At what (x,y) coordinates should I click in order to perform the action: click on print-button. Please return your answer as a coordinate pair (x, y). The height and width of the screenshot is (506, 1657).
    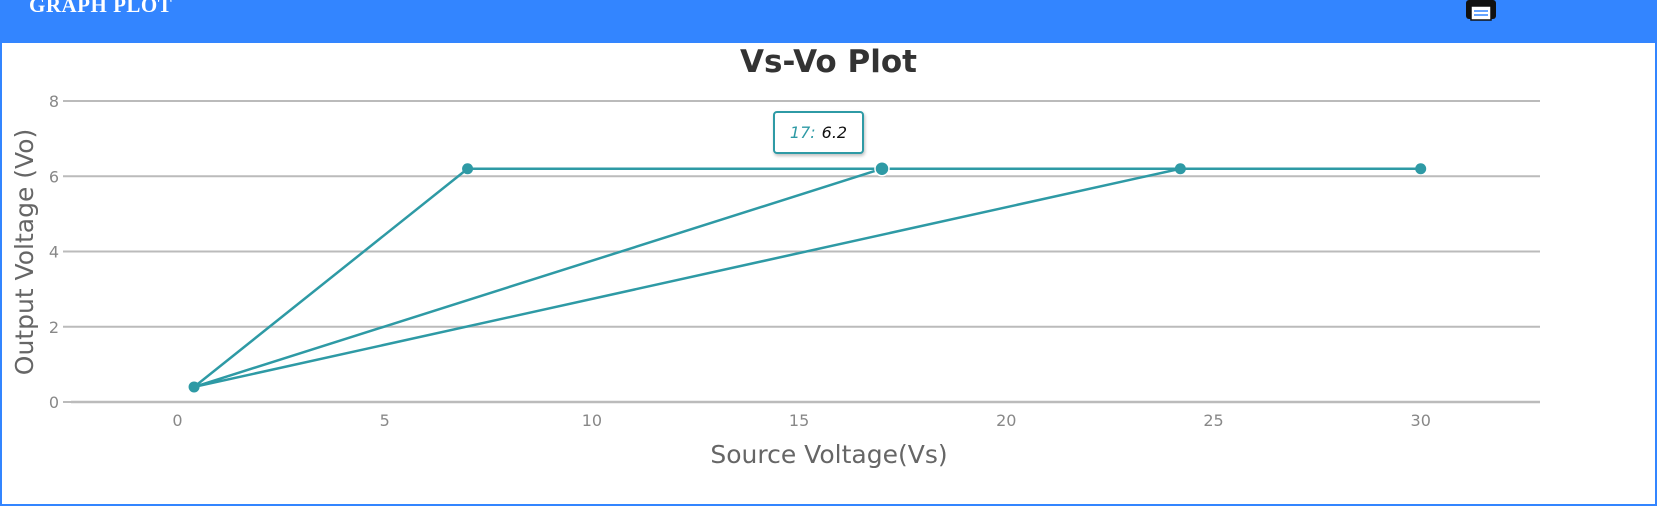
    Looking at the image, I should click on (1481, 11).